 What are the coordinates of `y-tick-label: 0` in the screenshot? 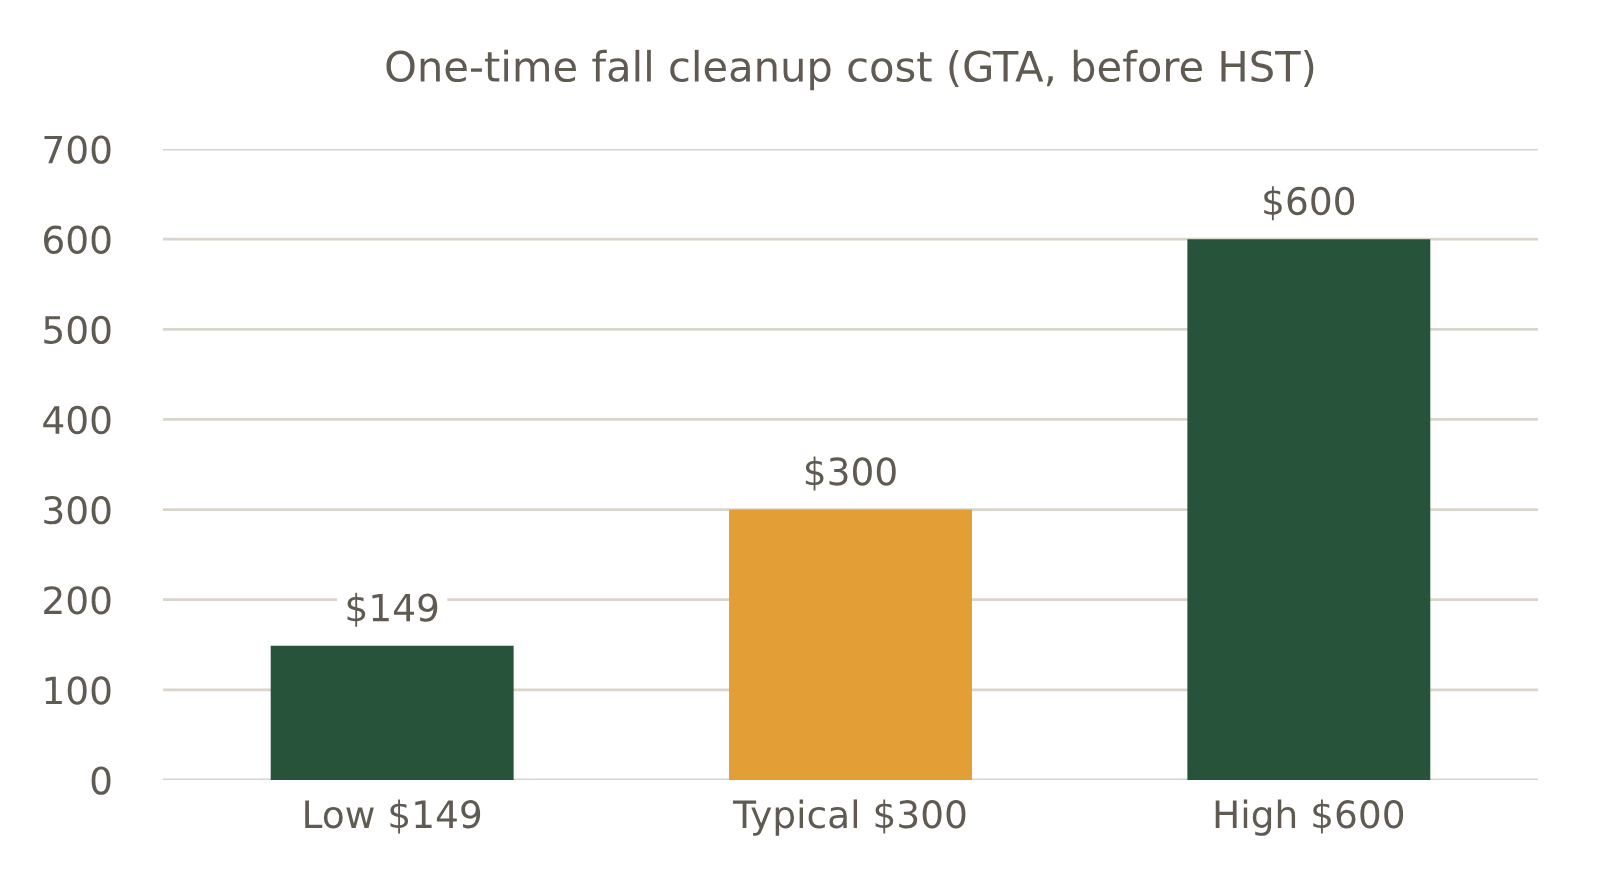 It's located at (101, 780).